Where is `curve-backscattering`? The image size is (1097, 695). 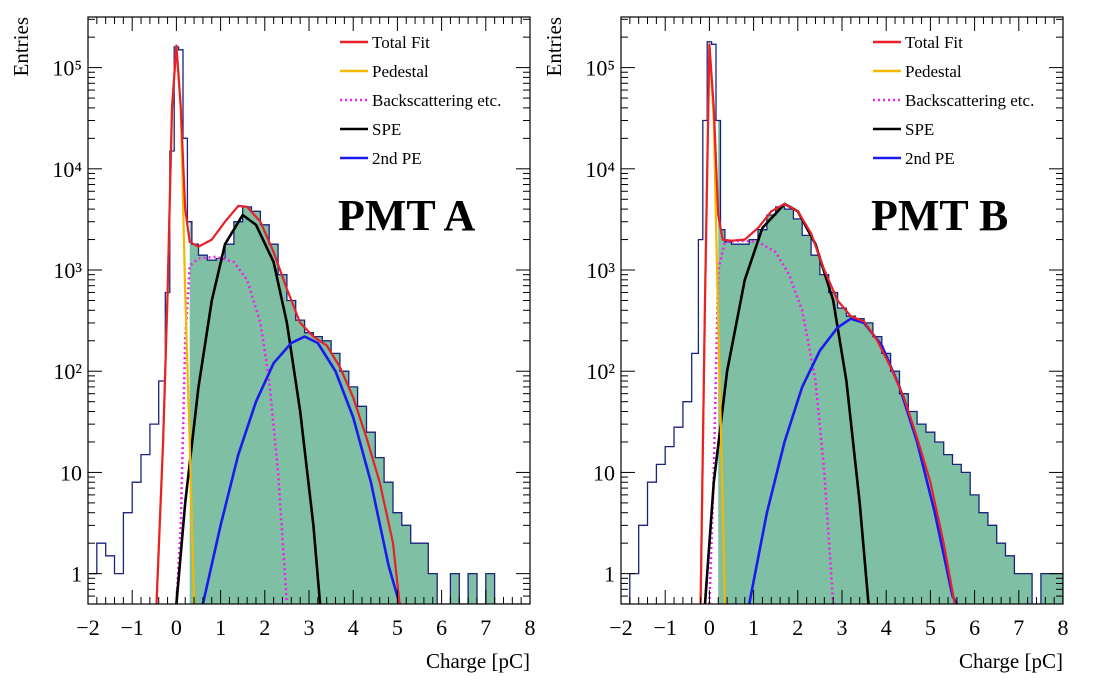 curve-backscattering is located at coordinates (232, 429).